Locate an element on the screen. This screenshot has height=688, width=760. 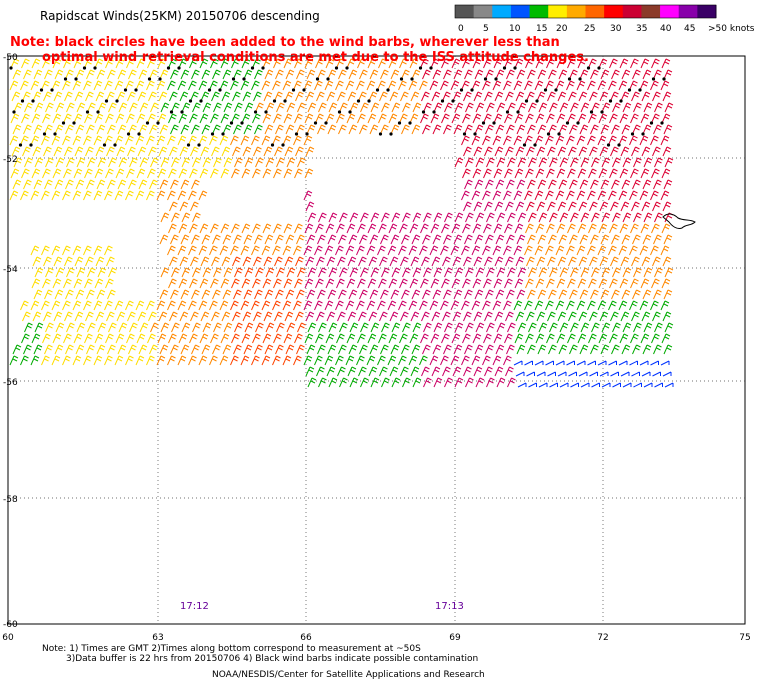
colorbar-label: 0 is located at coordinates (461, 29).